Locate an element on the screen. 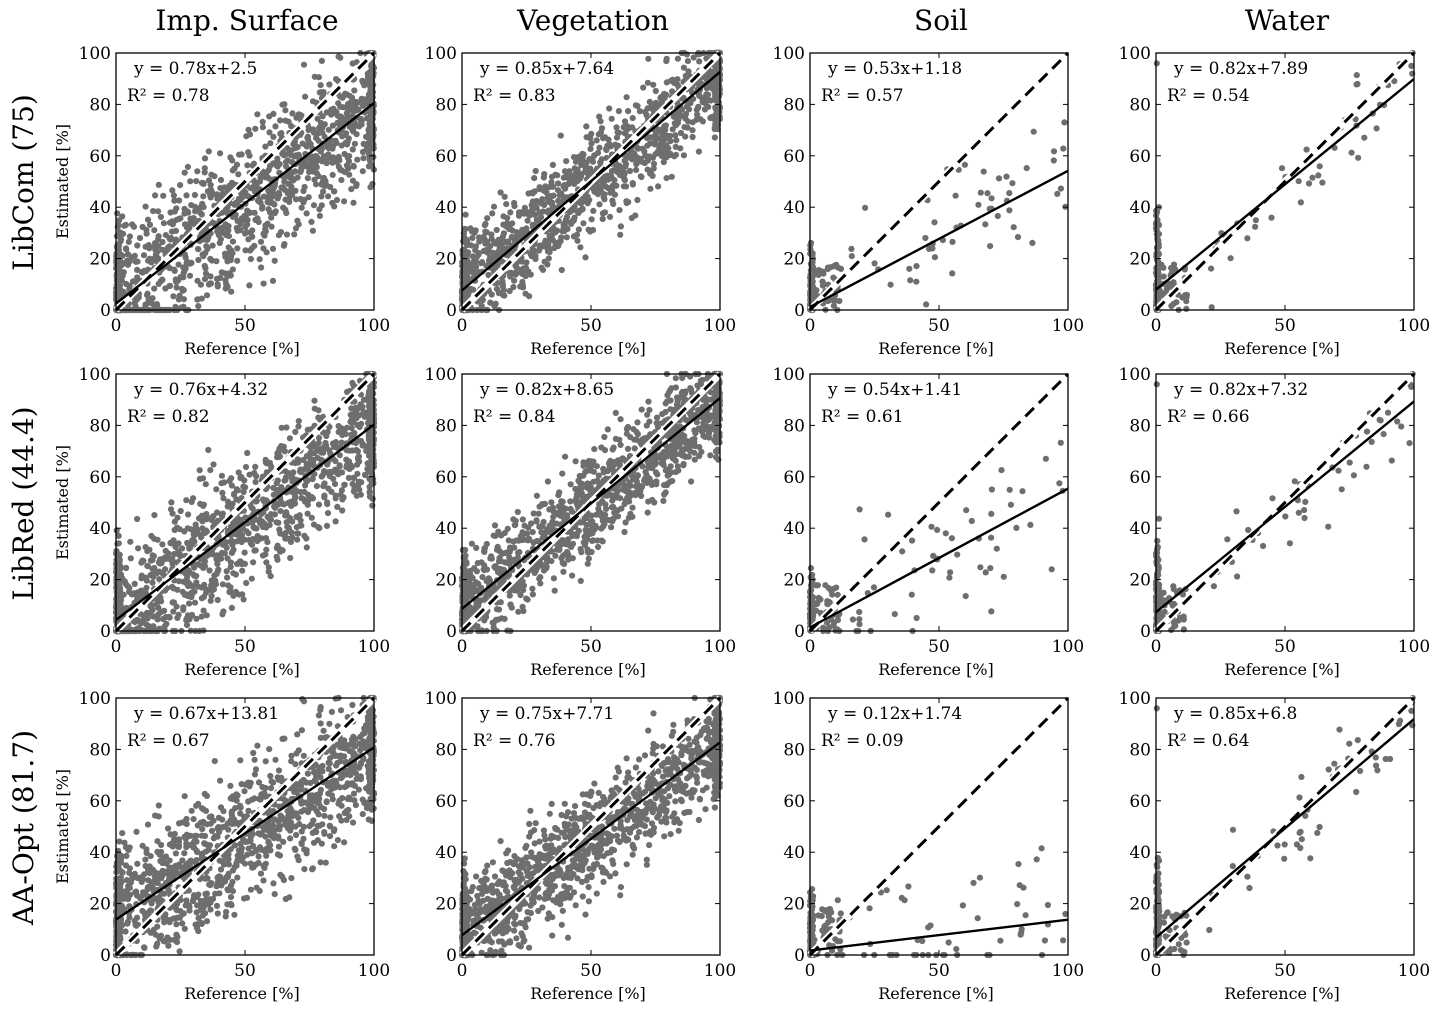 This screenshot has width=1433, height=1014. y-tick-label: 40 is located at coordinates (1140, 208).